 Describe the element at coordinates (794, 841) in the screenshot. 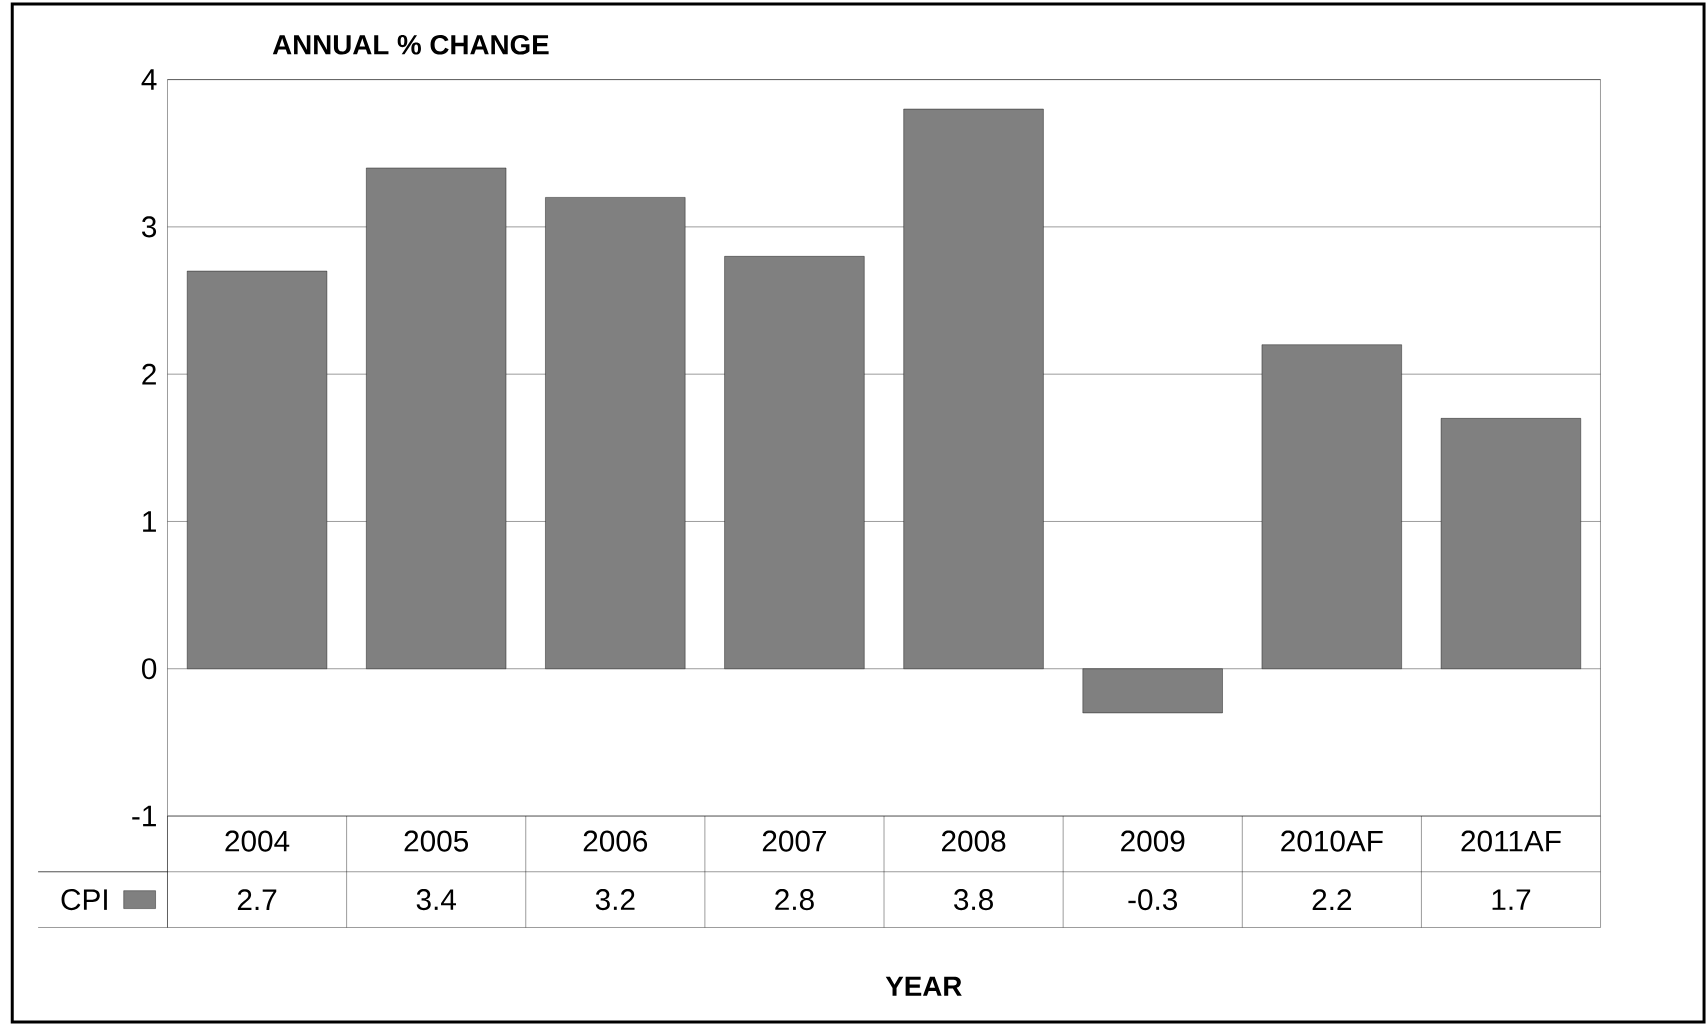

I see `x-tick-label: 2007` at that location.